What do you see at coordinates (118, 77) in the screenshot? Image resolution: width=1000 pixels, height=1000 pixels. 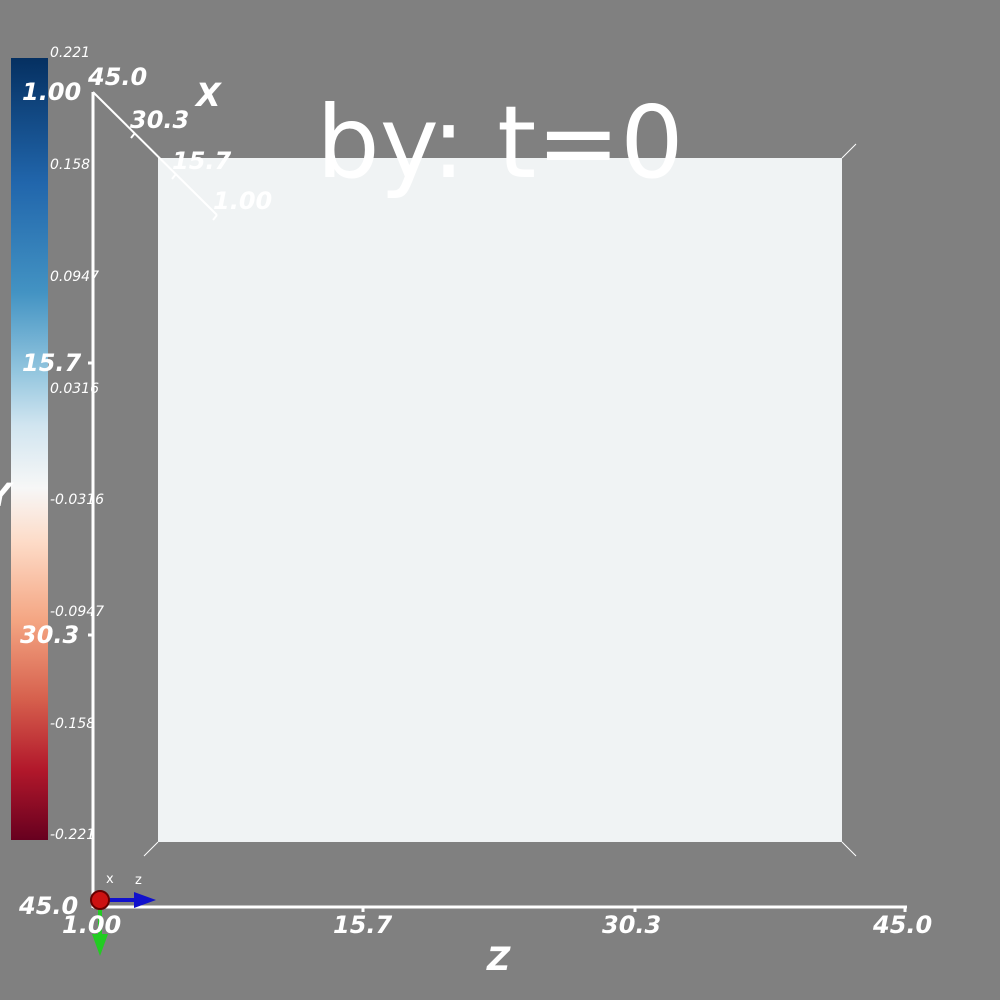 I see `x-axis-tick-label: 45.0` at bounding box center [118, 77].